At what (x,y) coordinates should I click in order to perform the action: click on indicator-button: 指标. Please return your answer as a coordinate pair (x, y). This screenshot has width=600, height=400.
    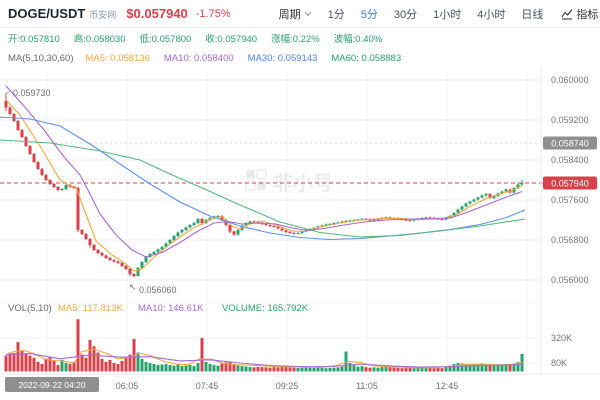
    Looking at the image, I should click on (579, 14).